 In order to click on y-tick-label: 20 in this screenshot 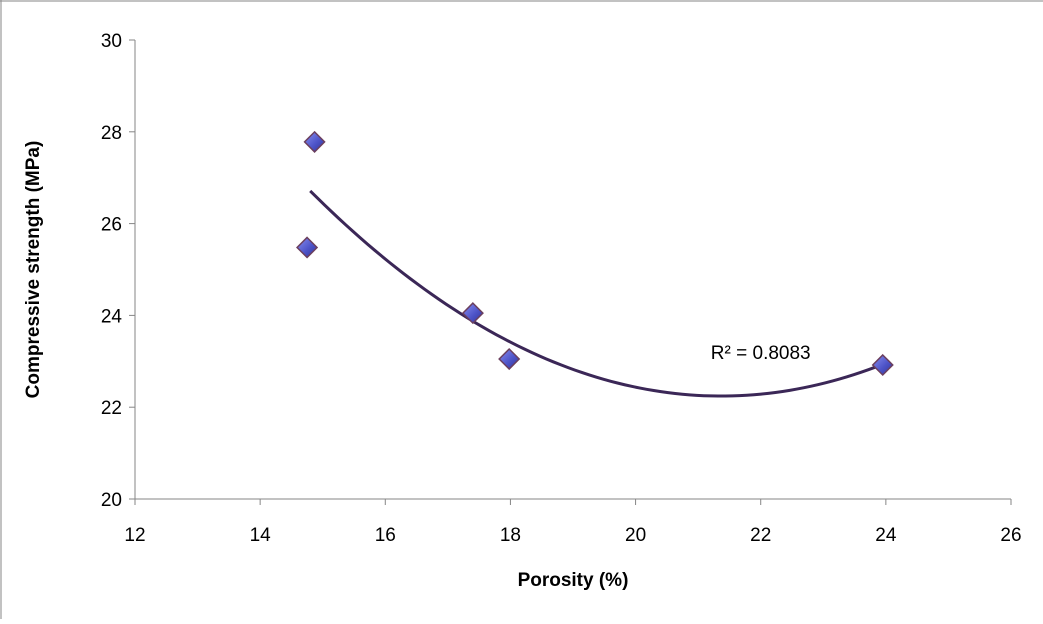, I will do `click(111, 500)`.